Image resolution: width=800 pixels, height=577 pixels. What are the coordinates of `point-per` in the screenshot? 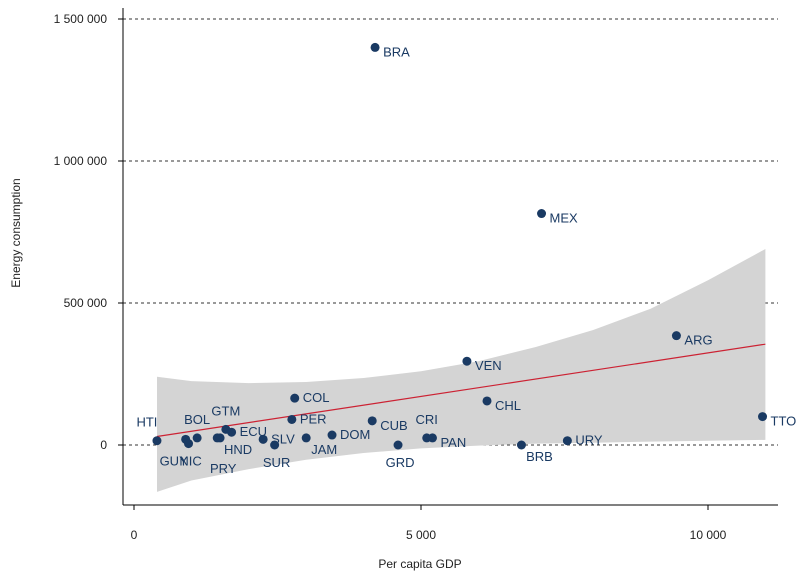 It's located at (292, 419).